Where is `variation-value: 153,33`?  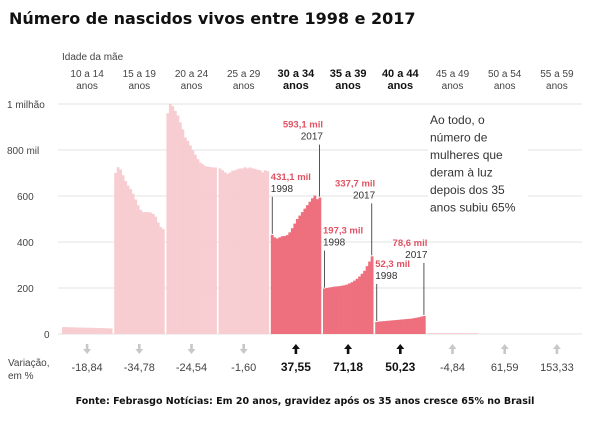
variation-value: 153,33 is located at coordinates (557, 368).